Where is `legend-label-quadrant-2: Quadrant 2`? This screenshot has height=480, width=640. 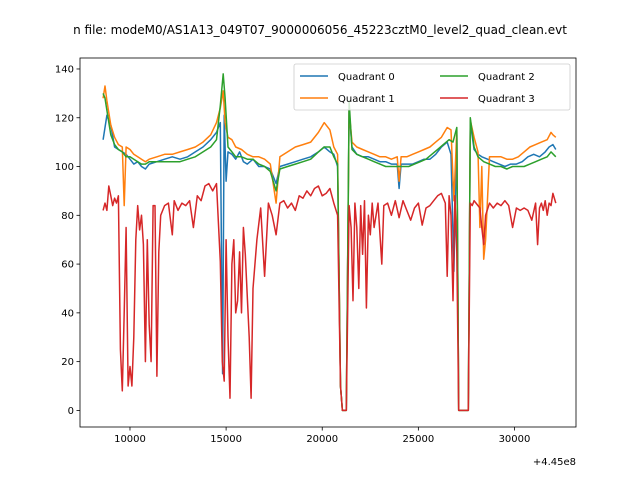
legend-label-quadrant-2: Quadrant 2 is located at coordinates (506, 77).